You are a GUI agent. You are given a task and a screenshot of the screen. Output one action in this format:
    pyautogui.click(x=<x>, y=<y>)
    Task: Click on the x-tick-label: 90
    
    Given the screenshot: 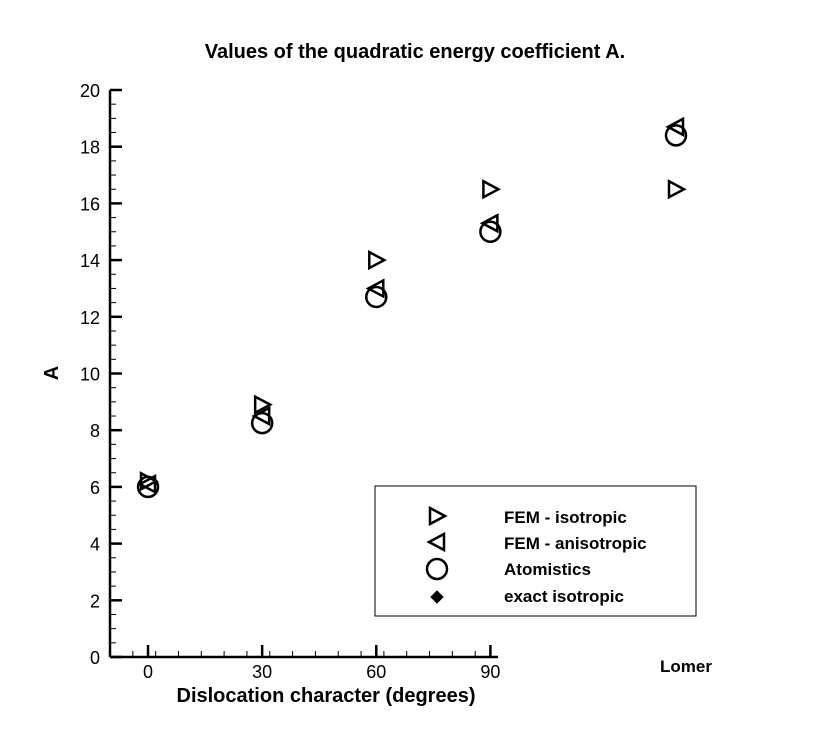 What is the action you would take?
    pyautogui.click(x=490, y=672)
    